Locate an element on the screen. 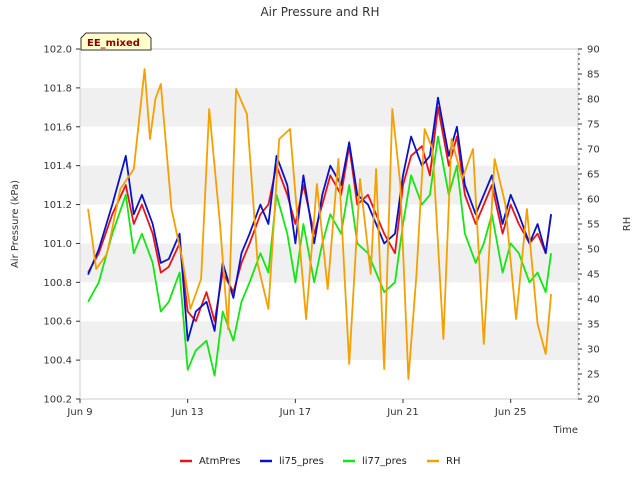 The height and width of the screenshot is (480, 640). y-tick-label: 101.2 is located at coordinates (57, 205).